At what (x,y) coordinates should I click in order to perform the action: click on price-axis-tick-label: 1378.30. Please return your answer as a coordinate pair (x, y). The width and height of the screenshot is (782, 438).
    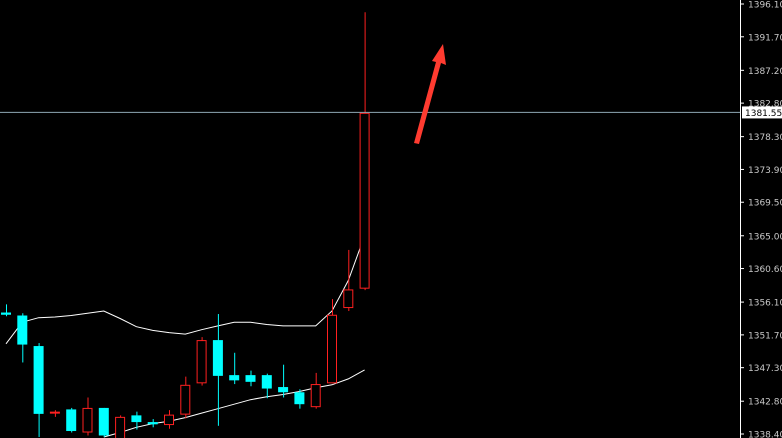
    Looking at the image, I should click on (765, 138).